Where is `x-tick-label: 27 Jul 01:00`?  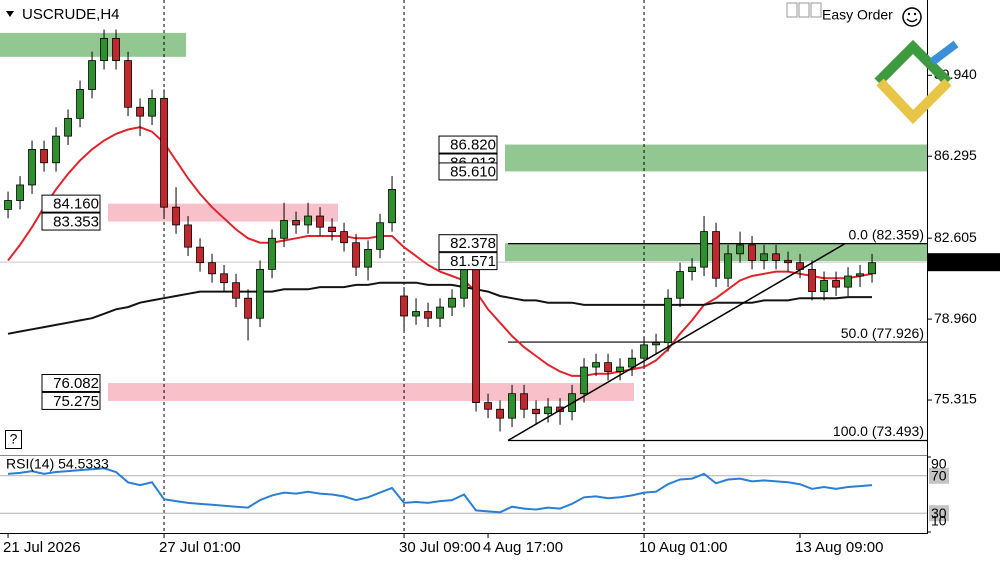
x-tick-label: 27 Jul 01:00 is located at coordinates (200, 547).